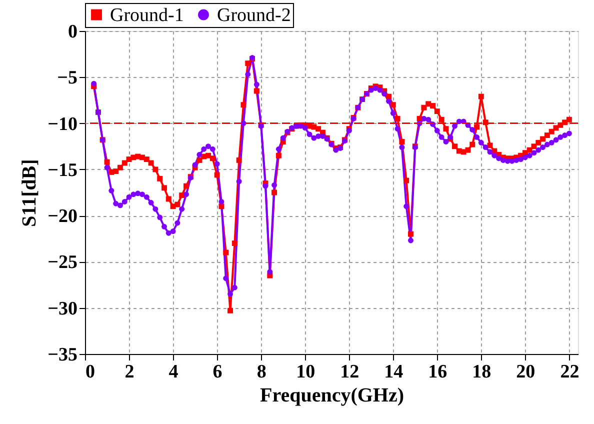 The height and width of the screenshot is (424, 594). I want to click on x-tick-label: 0, so click(90, 372).